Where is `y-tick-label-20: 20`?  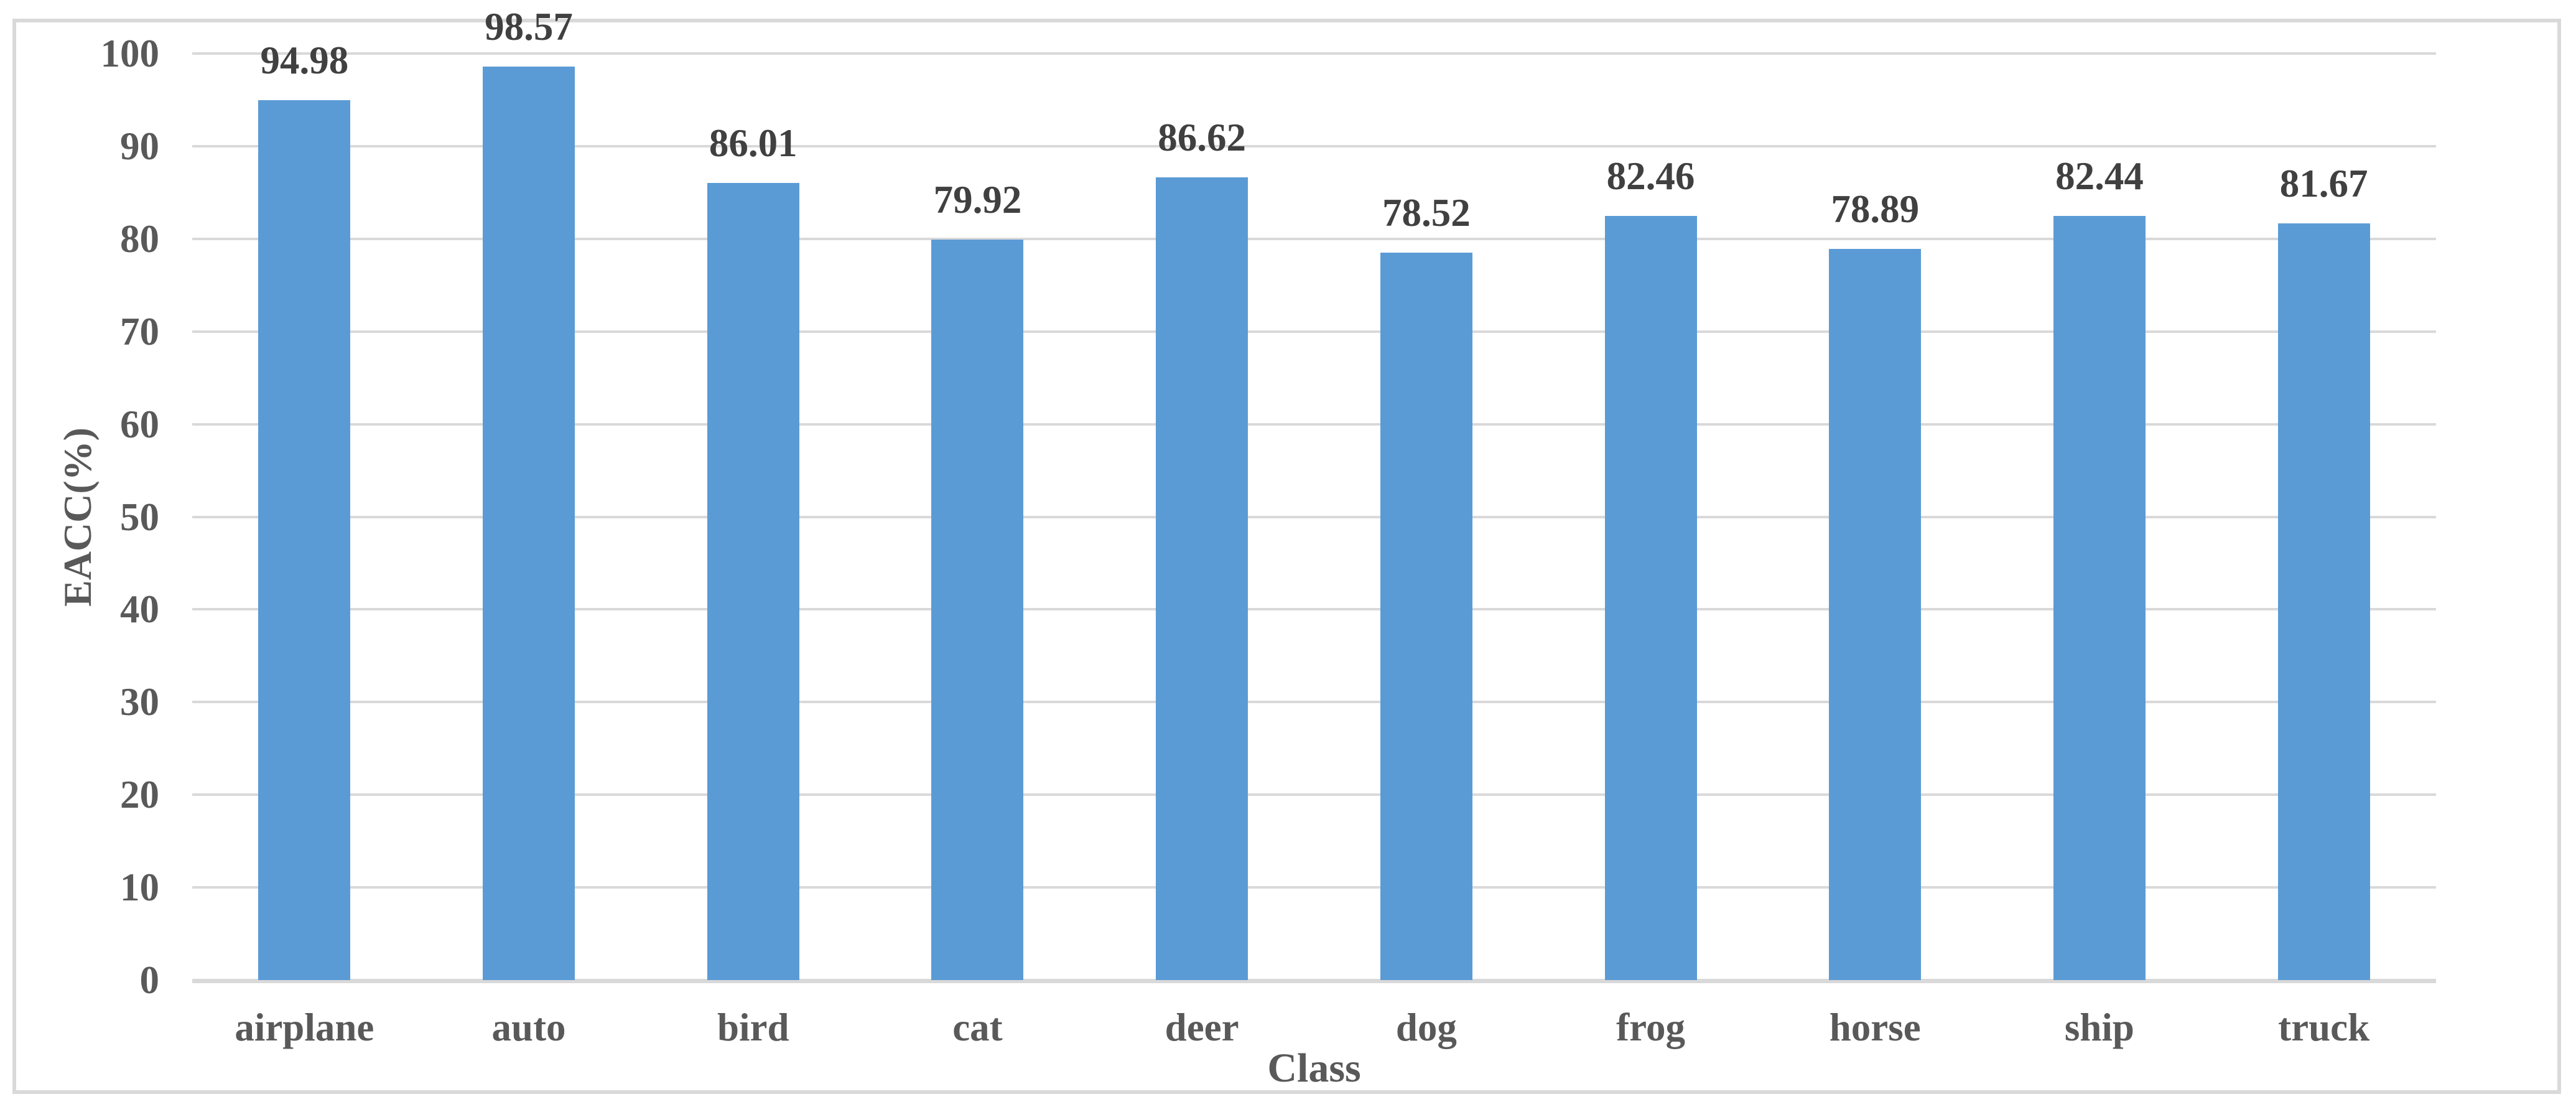 y-tick-label-20: 20 is located at coordinates (139, 795).